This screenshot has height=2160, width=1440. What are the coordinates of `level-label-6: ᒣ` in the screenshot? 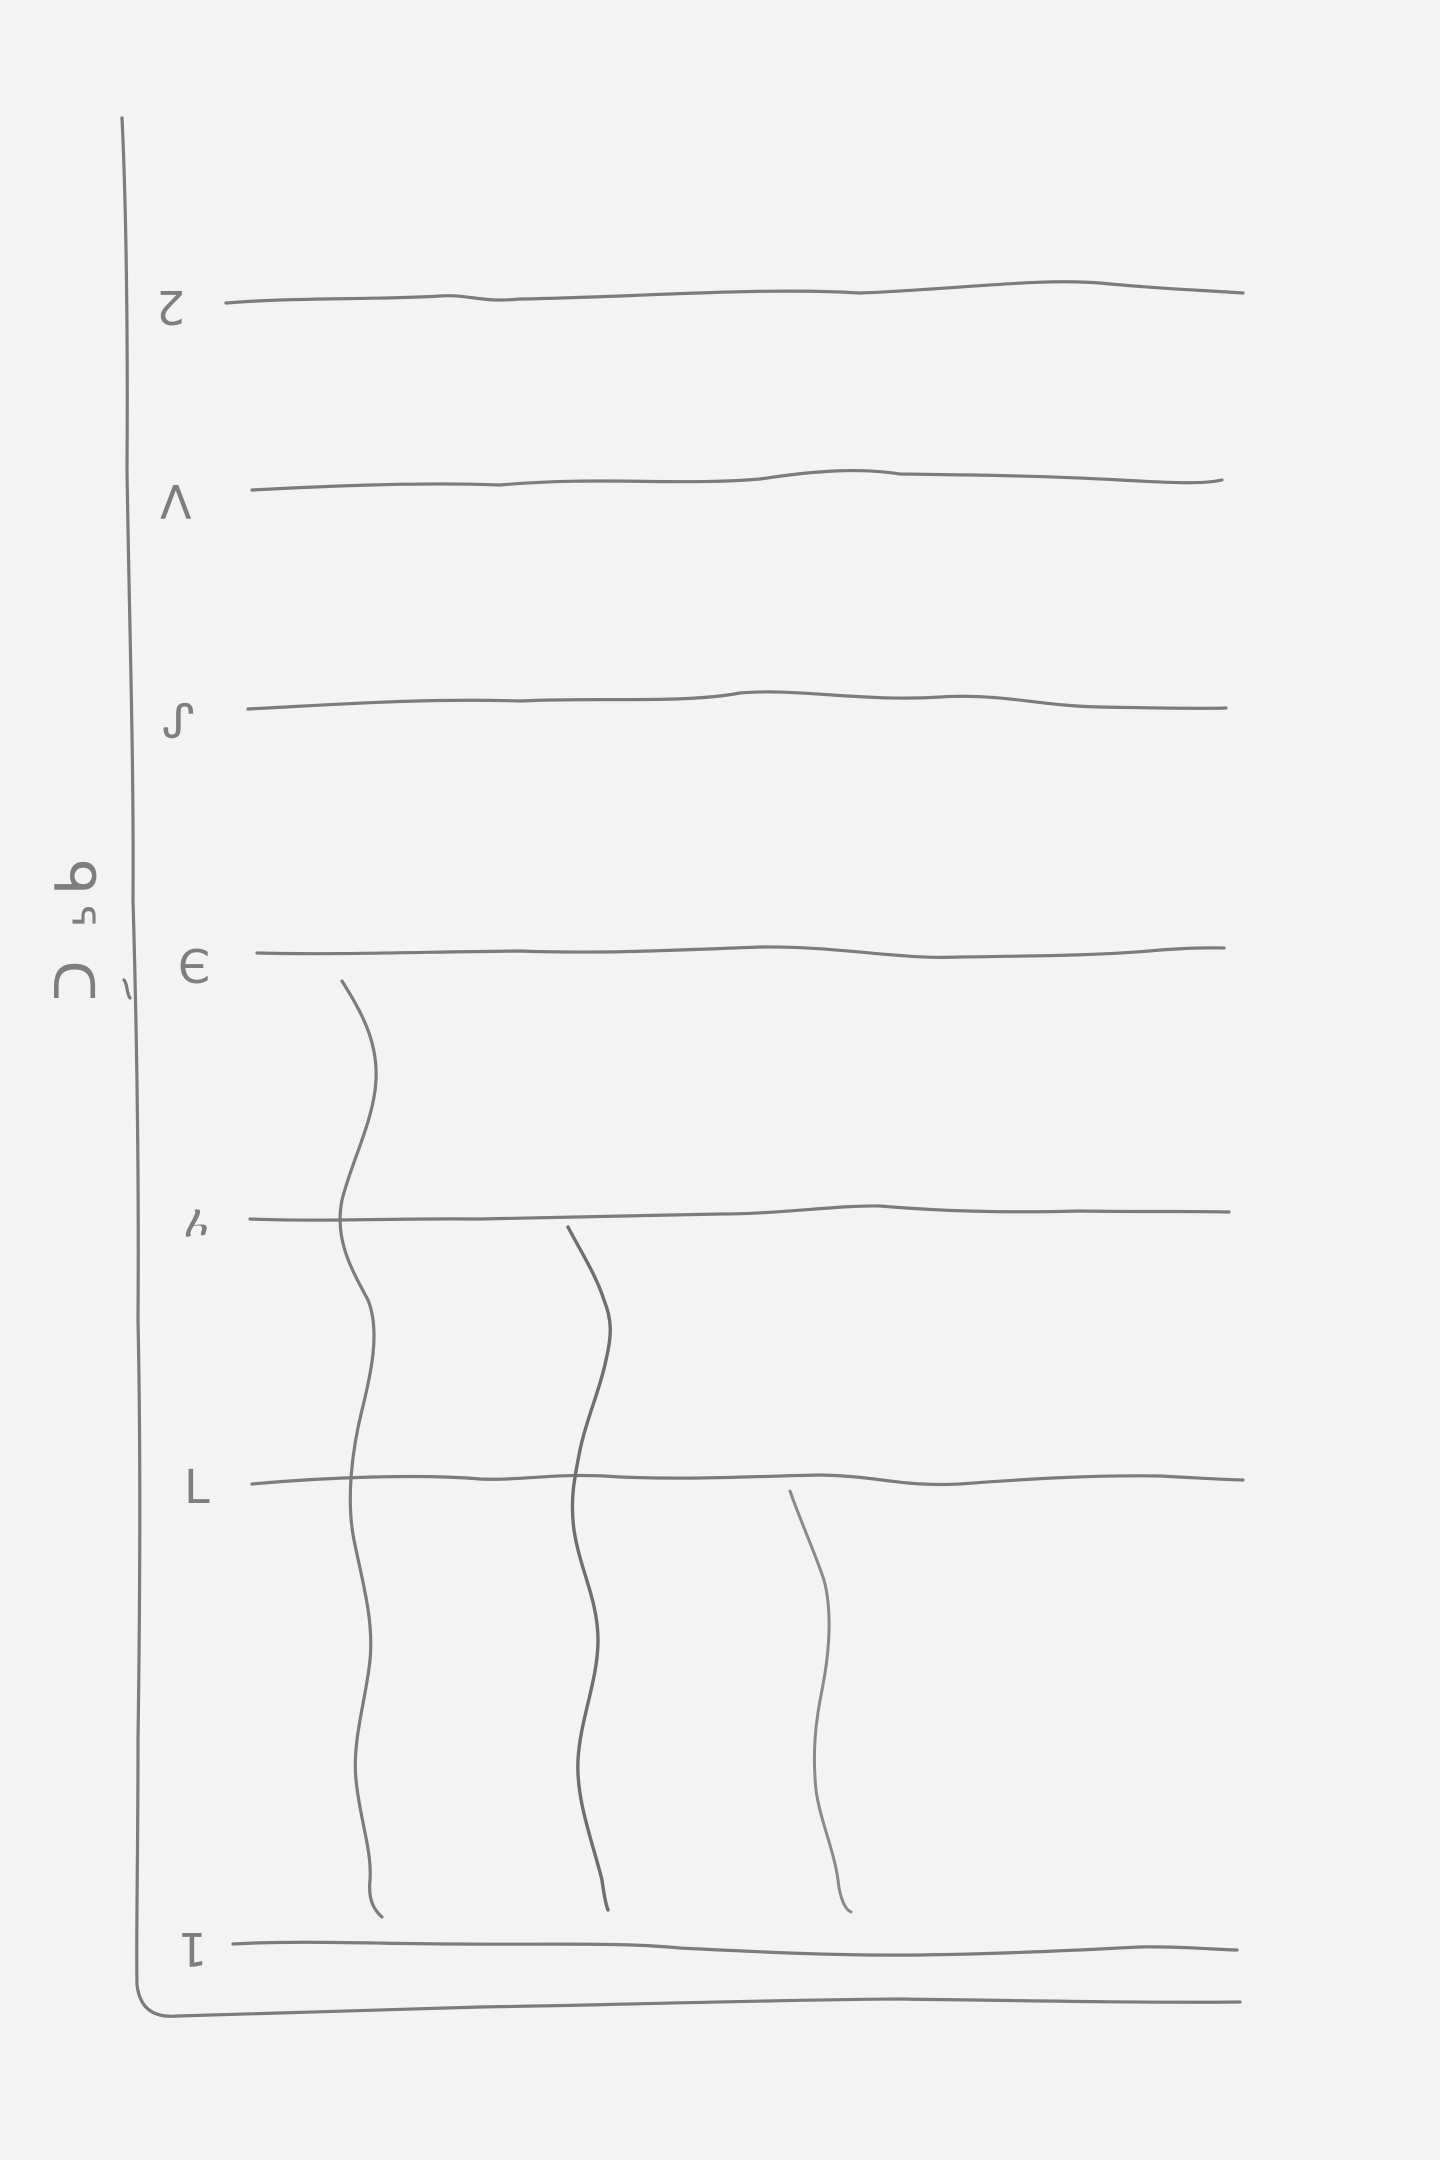 It's located at (198, 1485).